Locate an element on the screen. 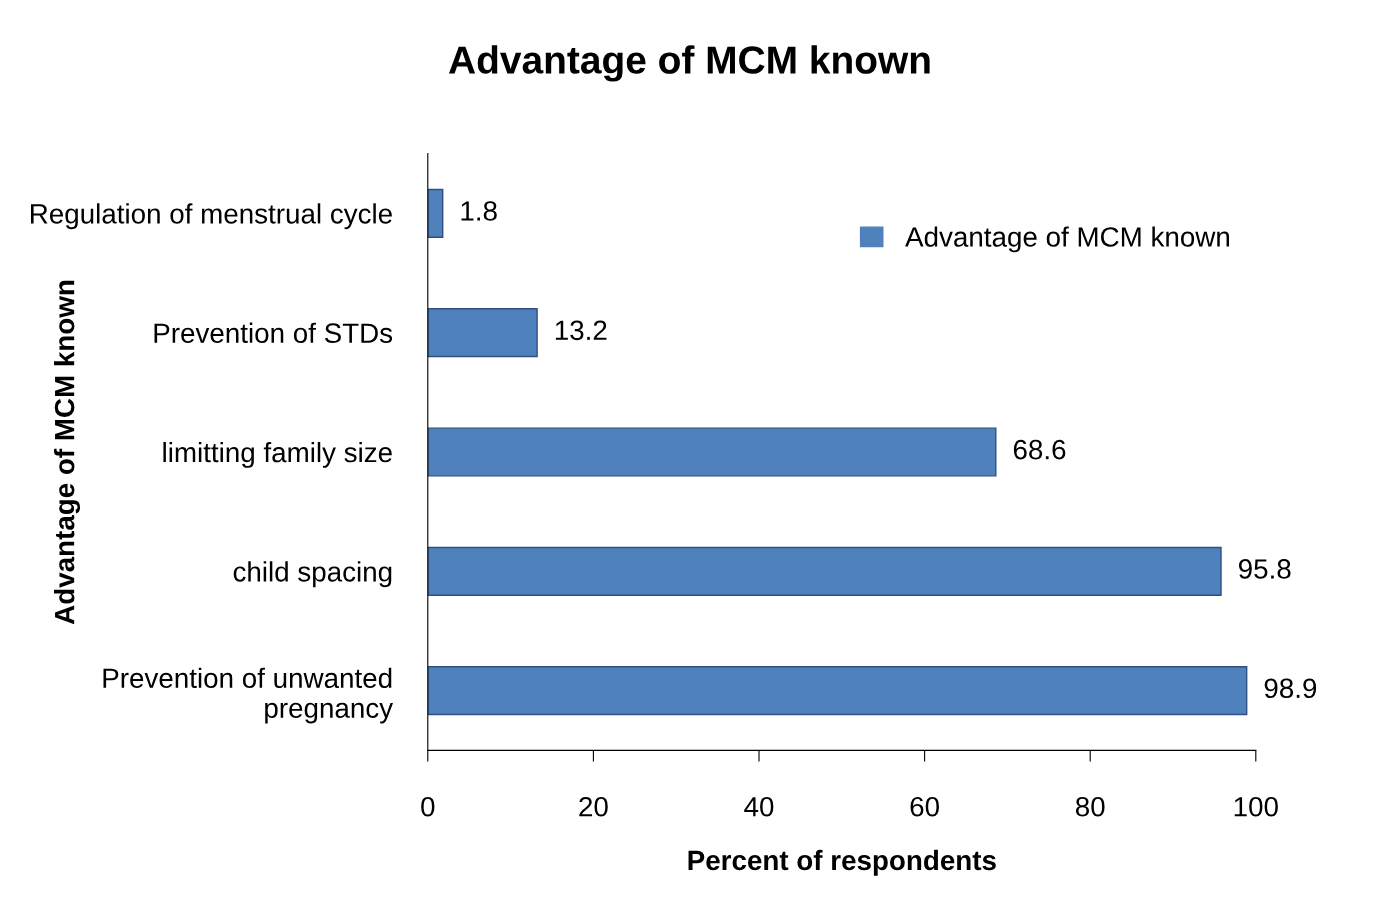  y-tick-label: limitting family size is located at coordinates (277, 454).